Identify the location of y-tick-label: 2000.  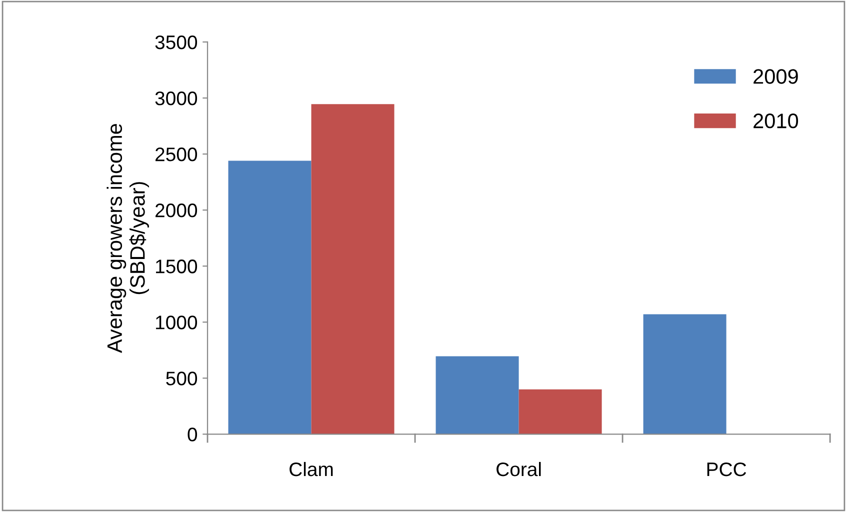
(177, 211).